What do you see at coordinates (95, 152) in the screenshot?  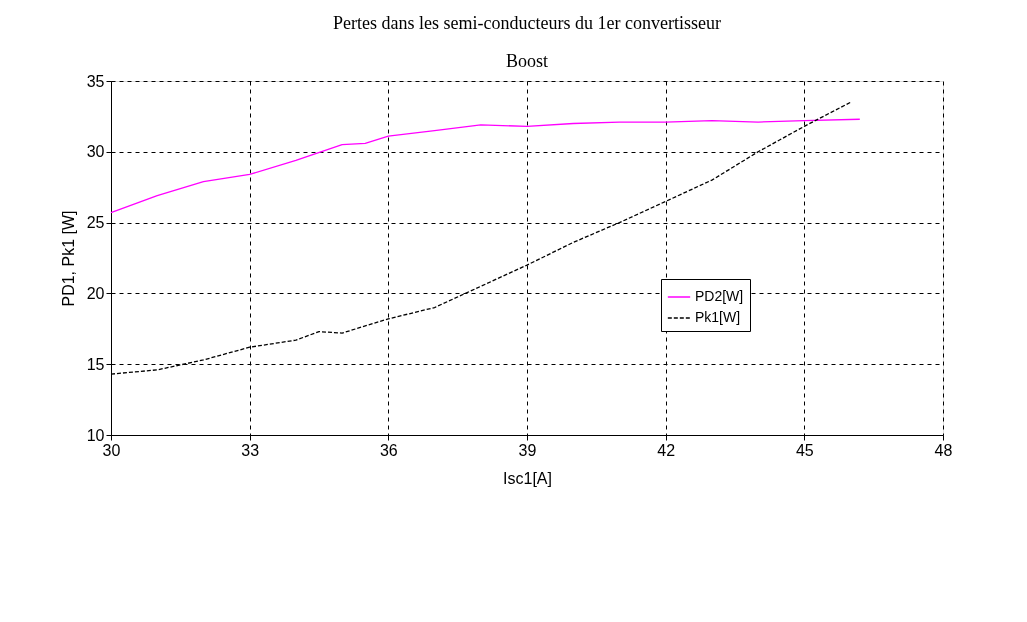 I see `y-tick-label: 30` at bounding box center [95, 152].